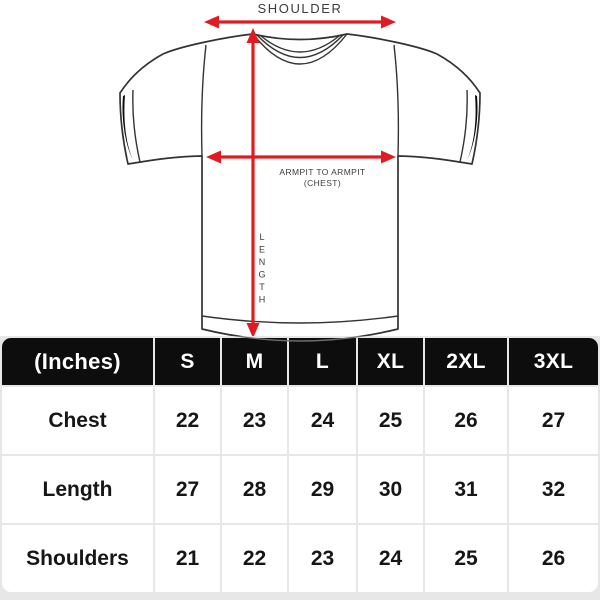 The width and height of the screenshot is (600, 600). I want to click on shoulder-measure-label: SHOULDER, so click(300, 8).